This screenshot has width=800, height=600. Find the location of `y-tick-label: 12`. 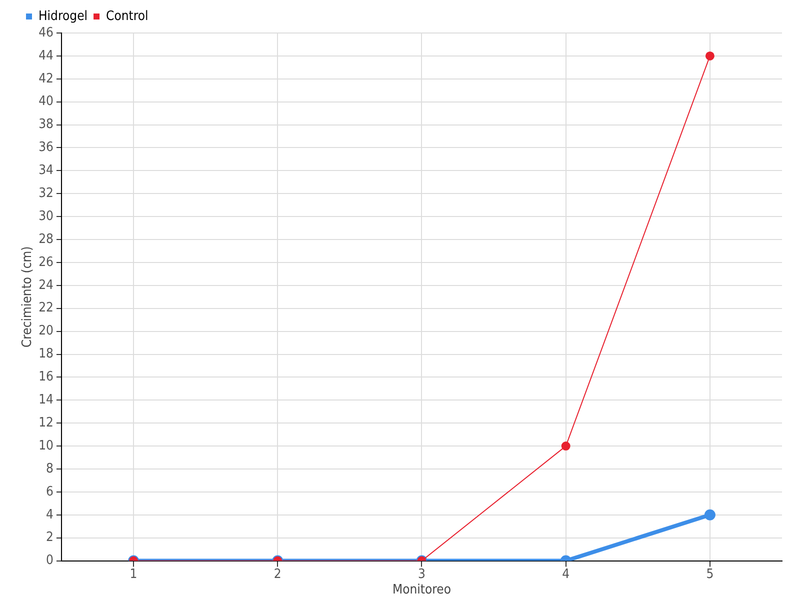

y-tick-label: 12 is located at coordinates (46, 422).